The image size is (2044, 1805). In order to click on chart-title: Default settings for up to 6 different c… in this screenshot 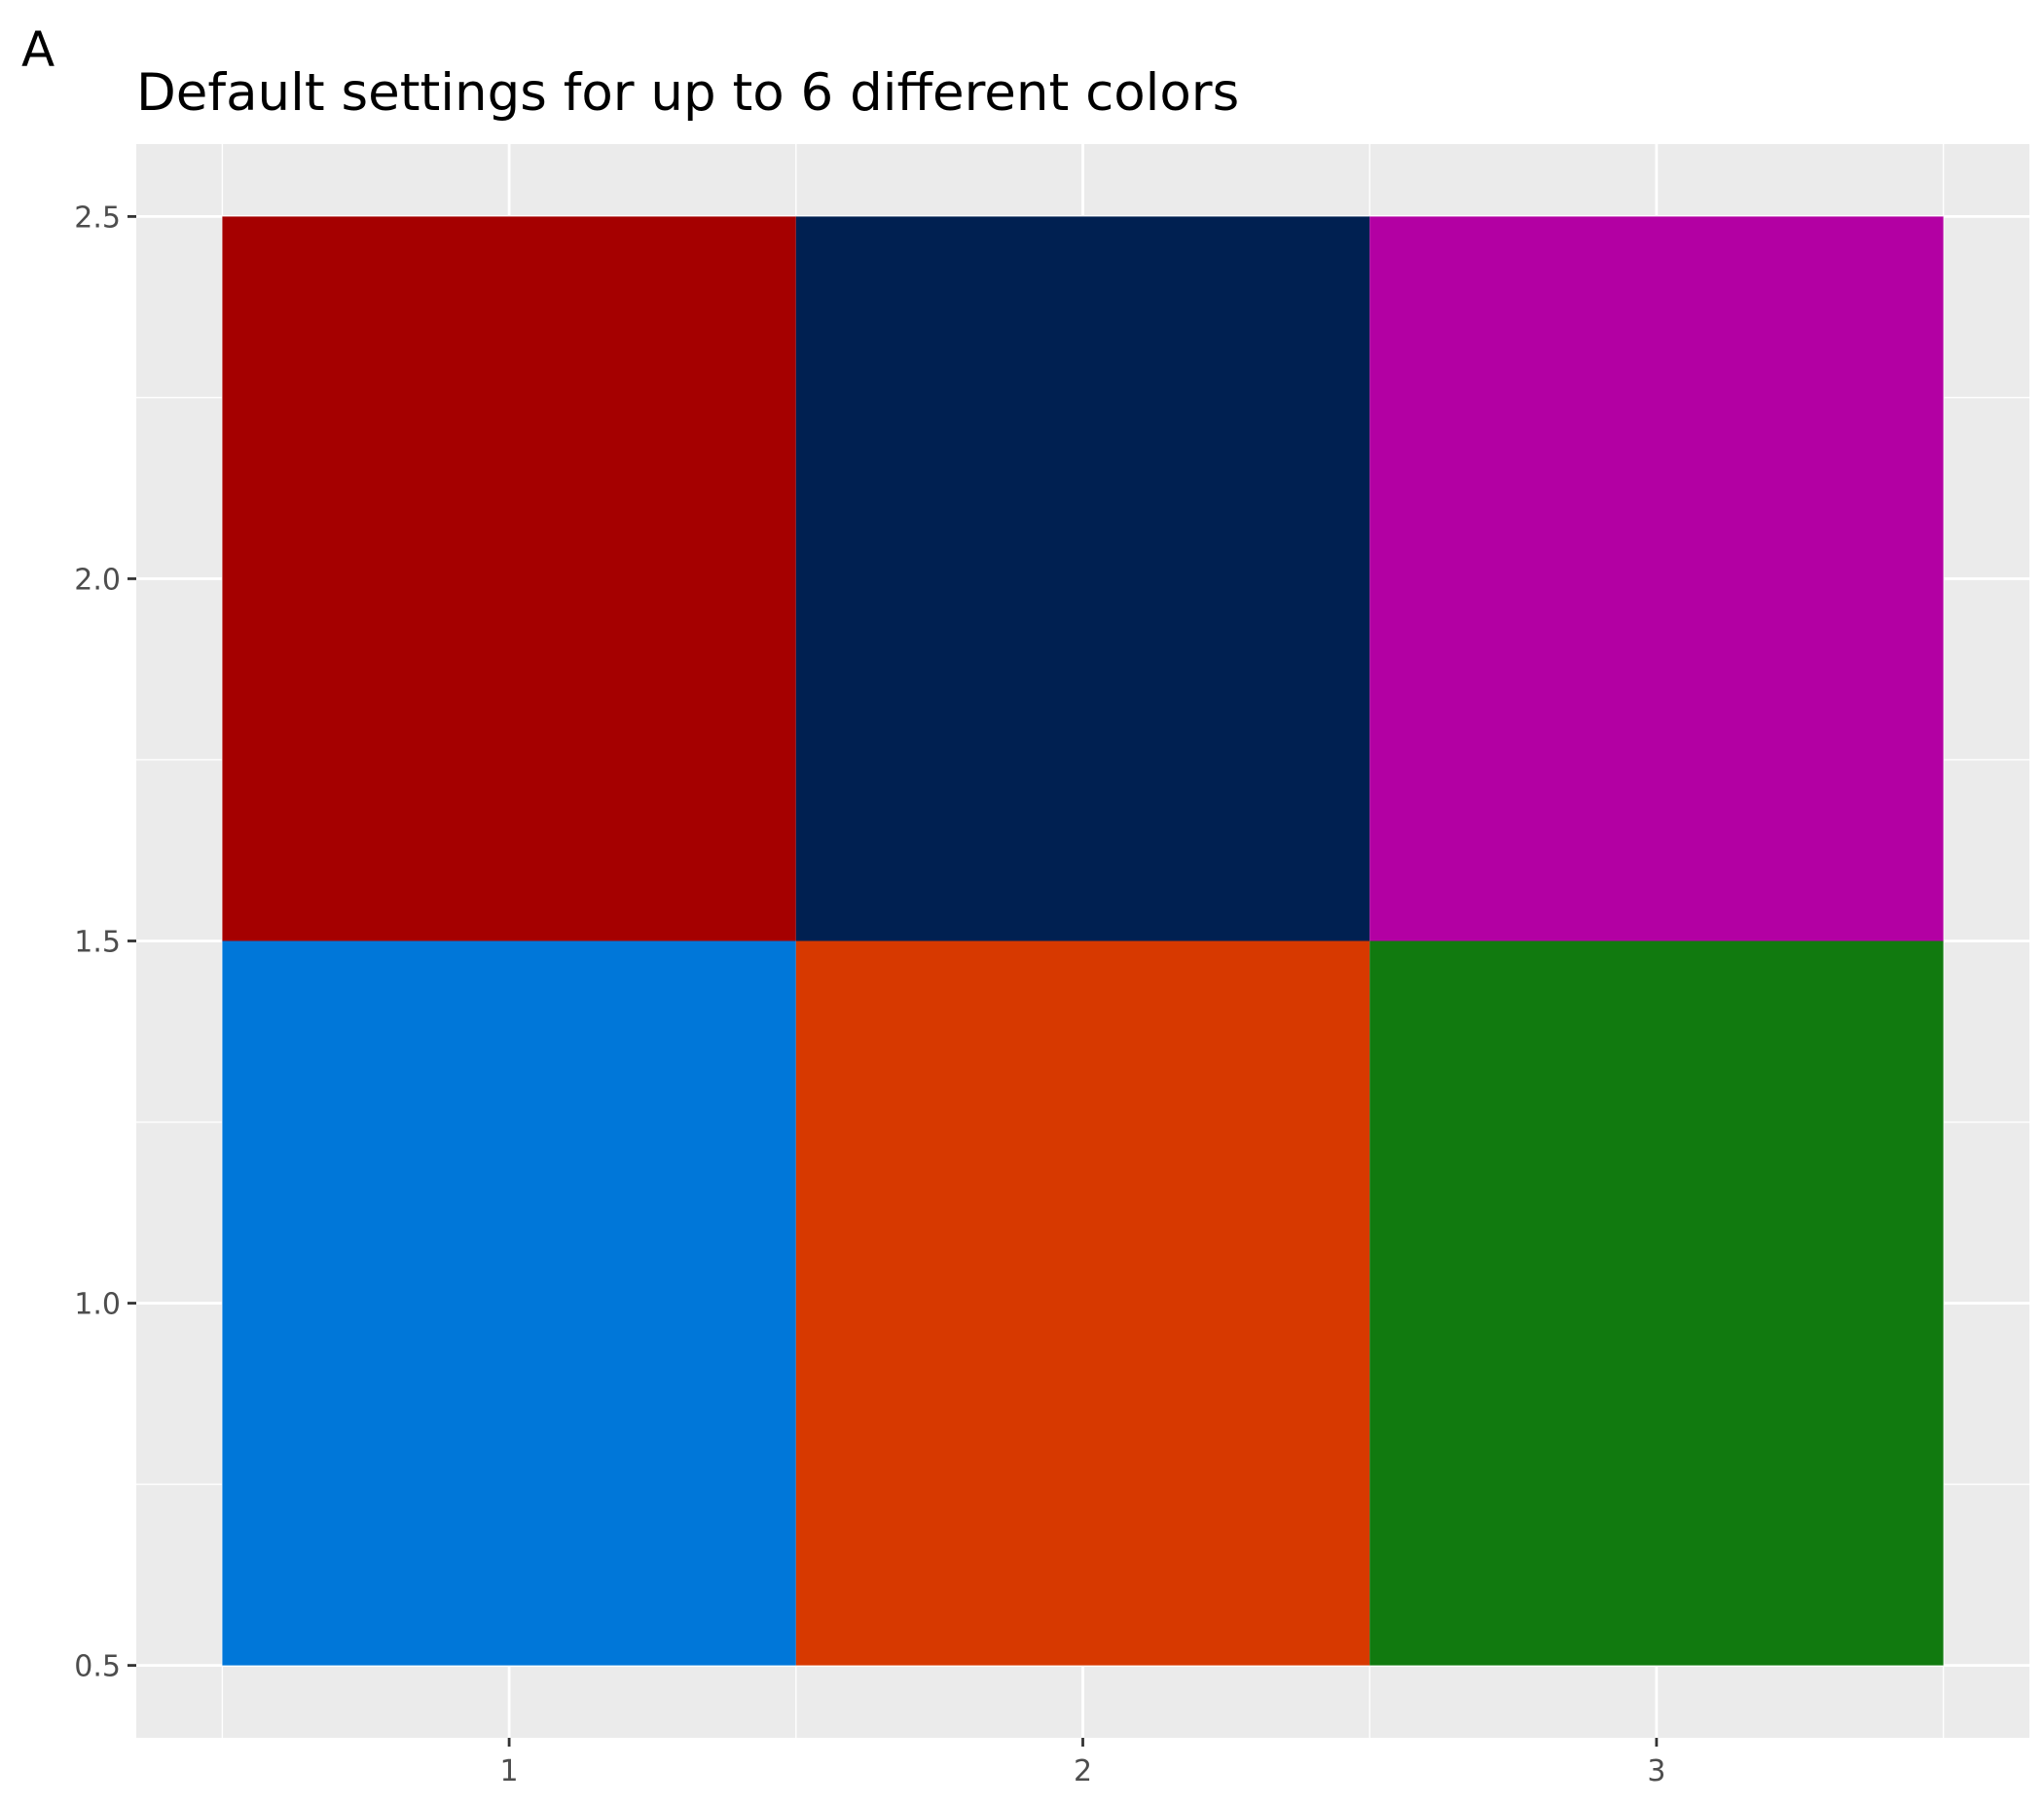, I will do `click(688, 93)`.